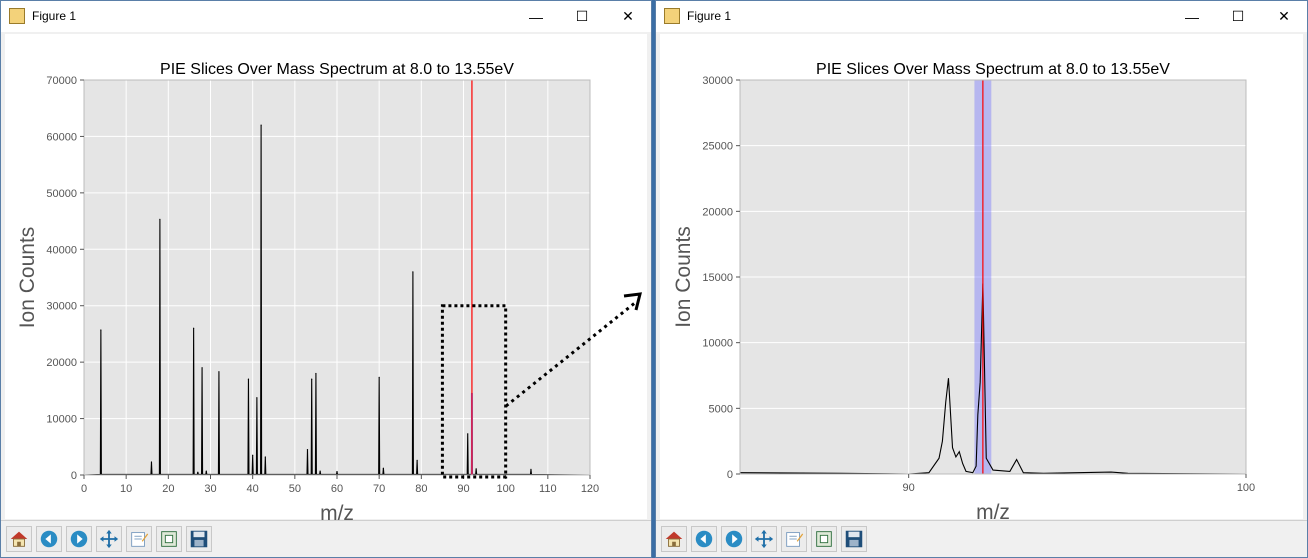 This screenshot has height=558, width=1308. What do you see at coordinates (61, 137) in the screenshot?
I see `y-tick-label: 60000` at bounding box center [61, 137].